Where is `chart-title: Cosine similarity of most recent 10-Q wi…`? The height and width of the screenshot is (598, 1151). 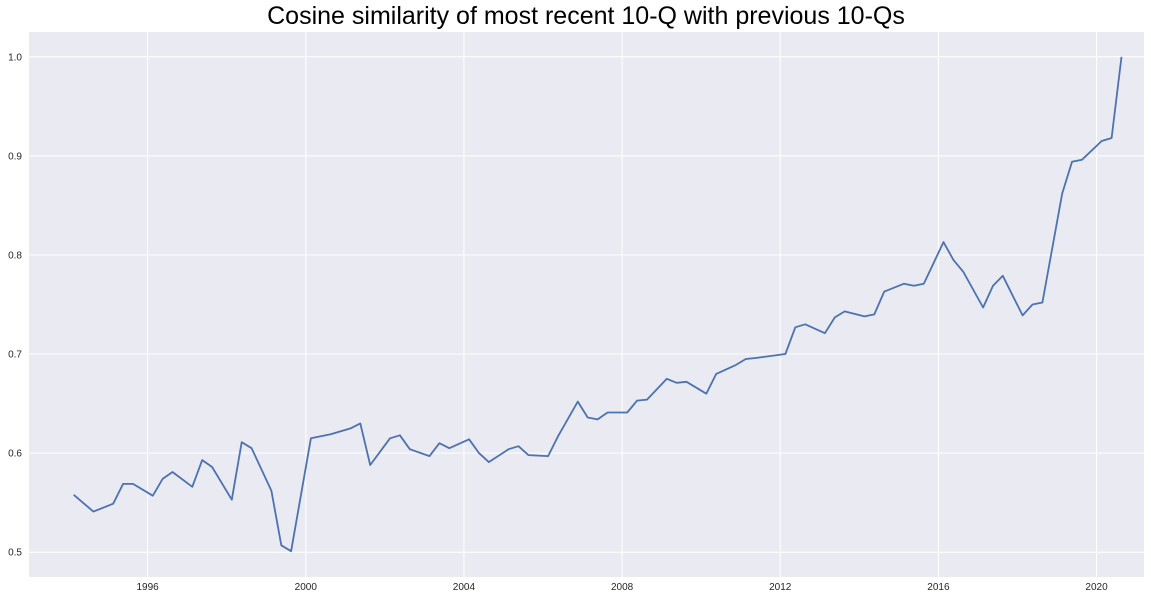
chart-title: Cosine similarity of most recent 10-Q wi… is located at coordinates (586, 16).